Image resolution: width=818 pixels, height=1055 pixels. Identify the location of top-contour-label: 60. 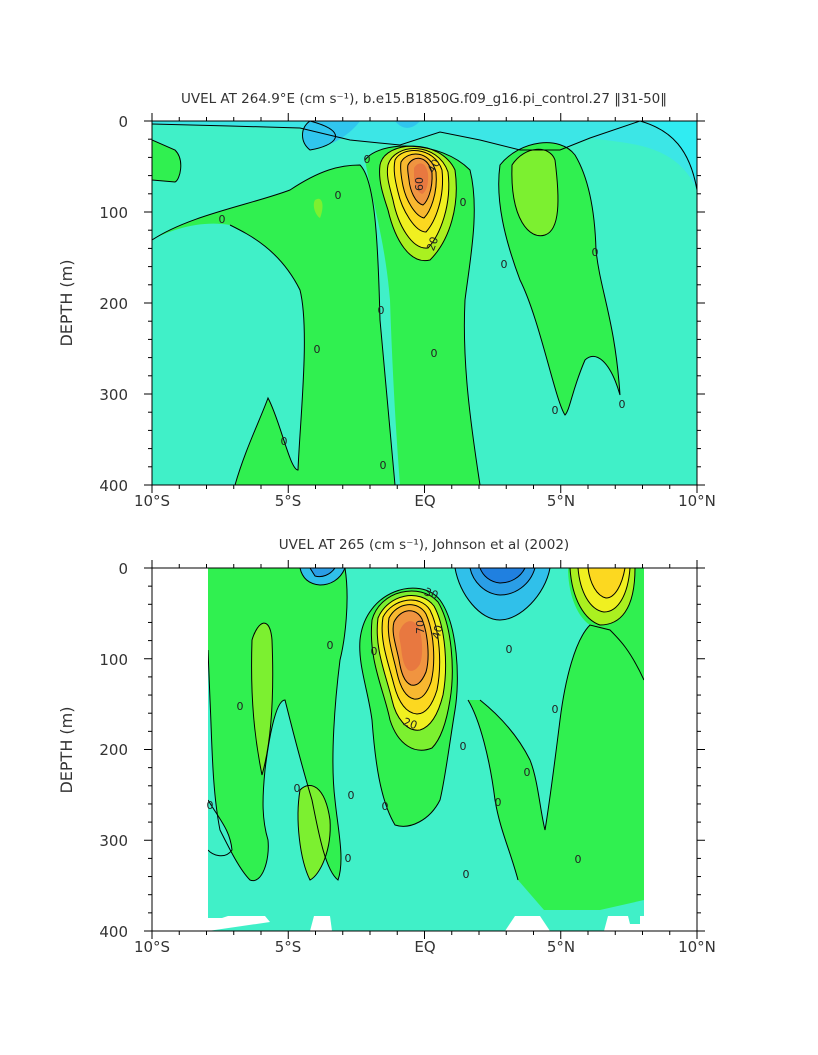
(419, 184).